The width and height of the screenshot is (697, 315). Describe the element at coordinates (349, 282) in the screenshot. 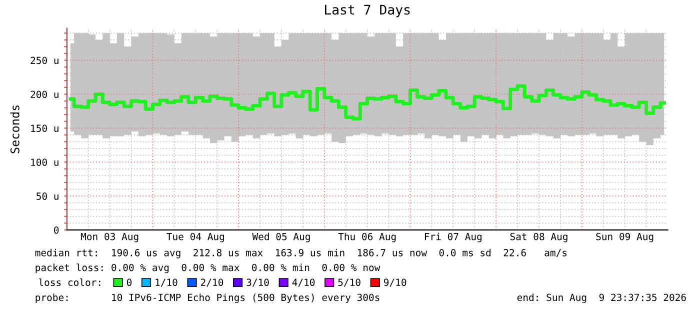

I see `legend-label: 5/10` at that location.